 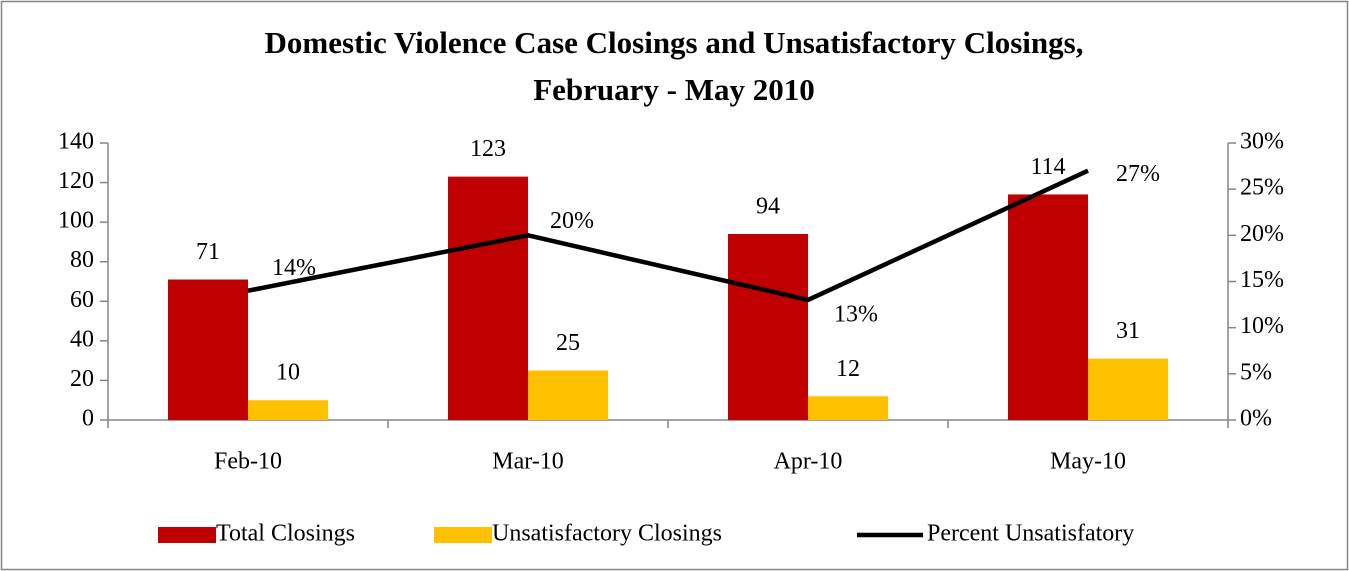 What do you see at coordinates (1030, 534) in the screenshot?
I see `legend-label: Percent Unsatisfatory` at bounding box center [1030, 534].